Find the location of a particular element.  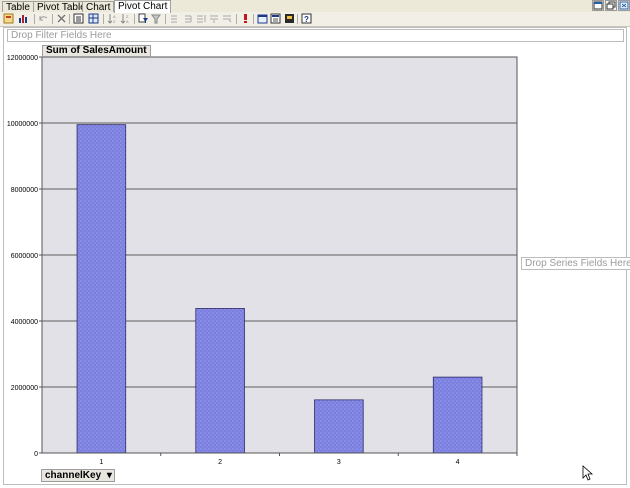

data-field-button: Sum of SalesAmount is located at coordinates (96, 51).